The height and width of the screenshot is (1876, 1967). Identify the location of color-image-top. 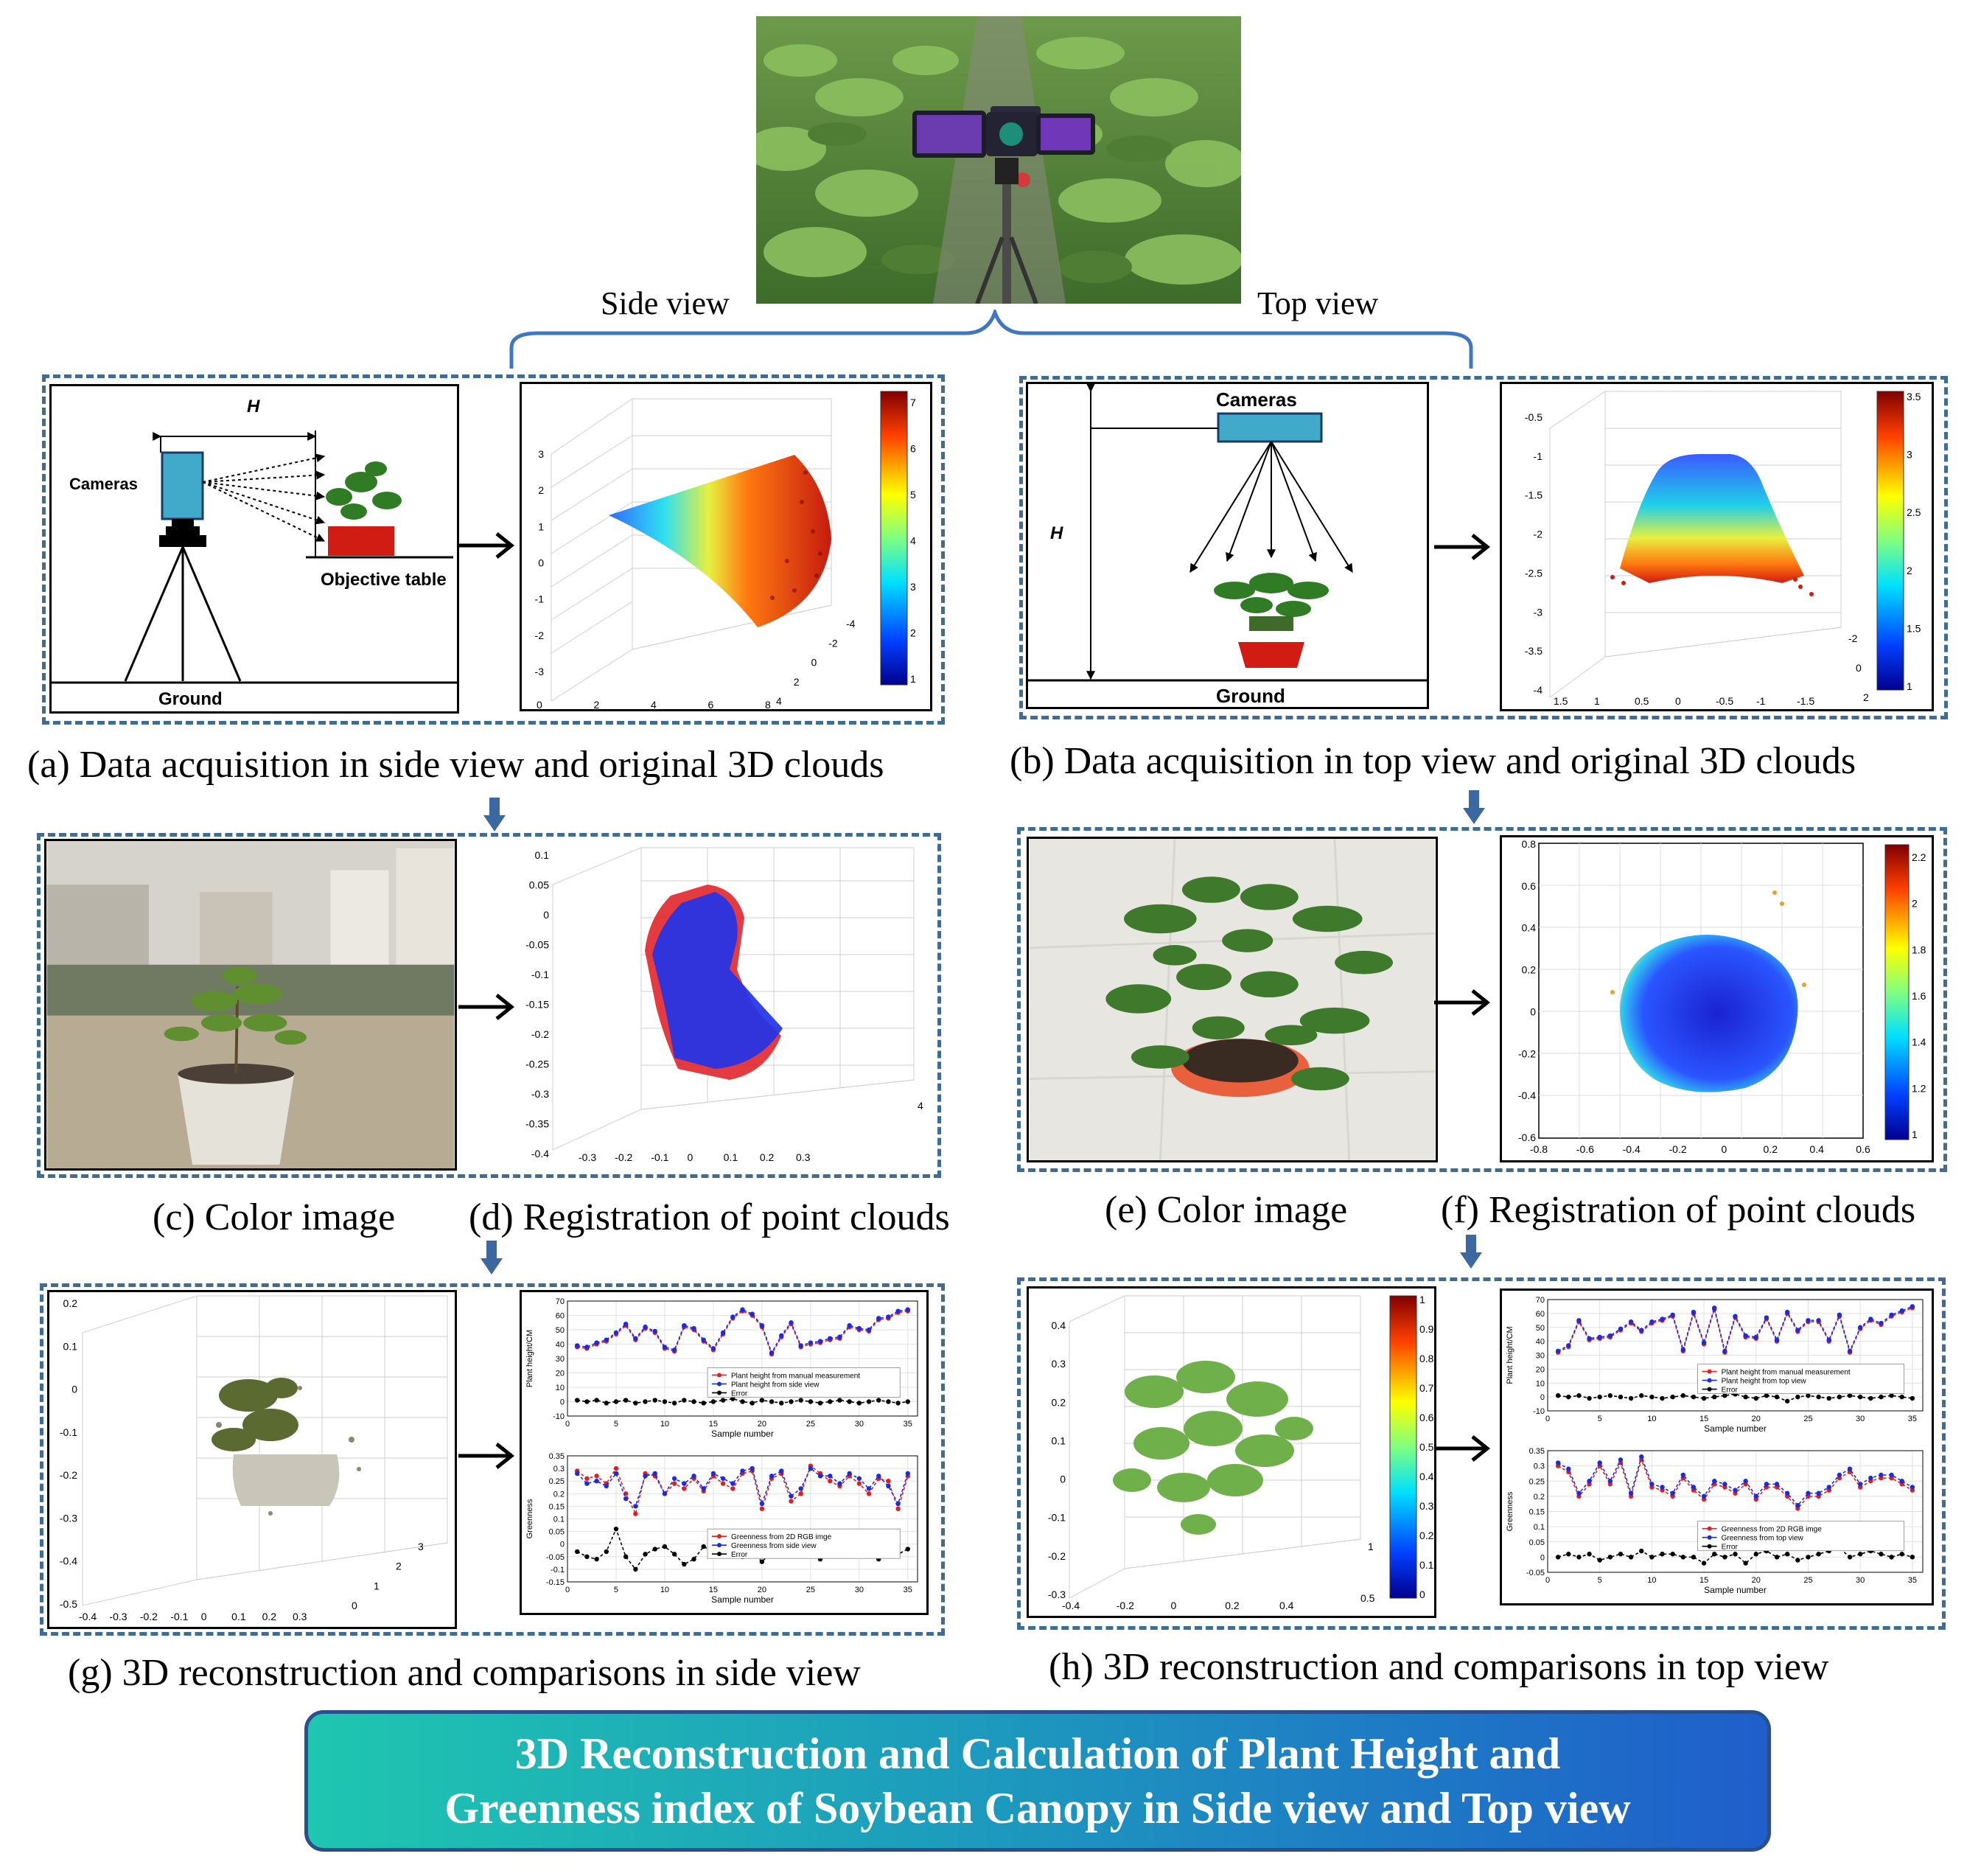
(1232, 999).